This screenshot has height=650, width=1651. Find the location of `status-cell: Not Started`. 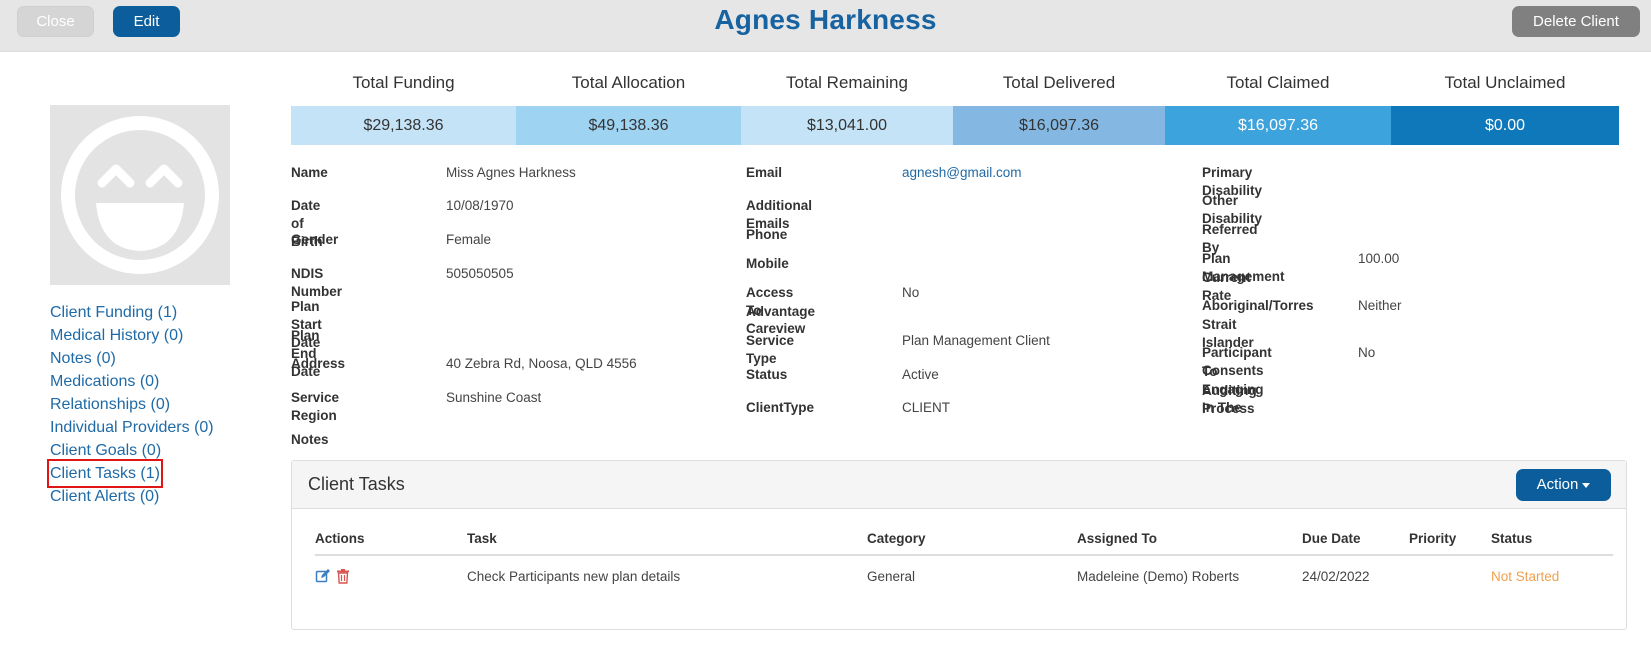

status-cell: Not Started is located at coordinates (1525, 576).